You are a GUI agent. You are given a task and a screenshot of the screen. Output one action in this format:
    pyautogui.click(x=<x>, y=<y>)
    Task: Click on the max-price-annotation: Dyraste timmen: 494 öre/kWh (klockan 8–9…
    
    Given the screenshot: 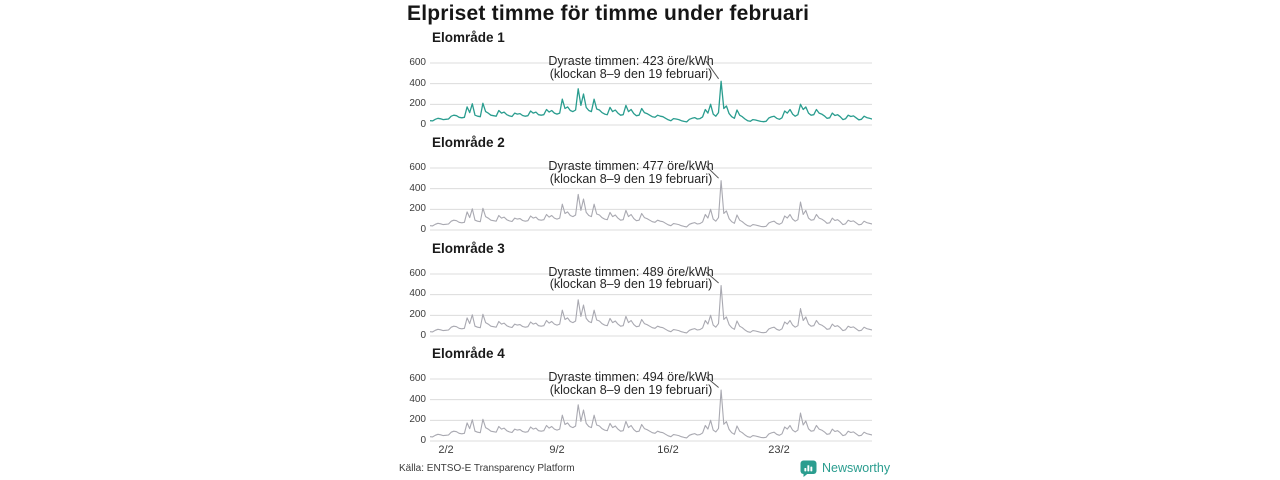 What is the action you would take?
    pyautogui.click(x=631, y=383)
    